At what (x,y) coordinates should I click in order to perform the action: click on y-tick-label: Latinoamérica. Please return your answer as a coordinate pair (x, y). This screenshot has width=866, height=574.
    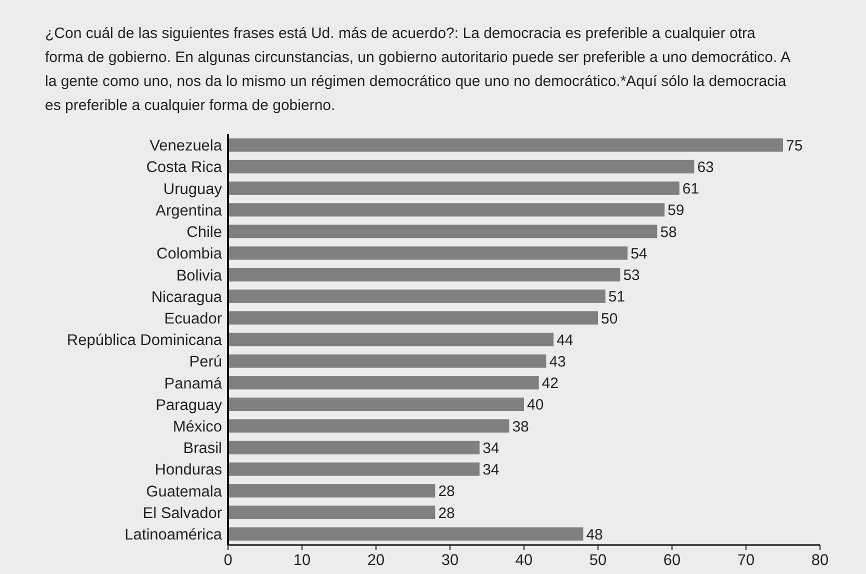
    Looking at the image, I should click on (173, 535).